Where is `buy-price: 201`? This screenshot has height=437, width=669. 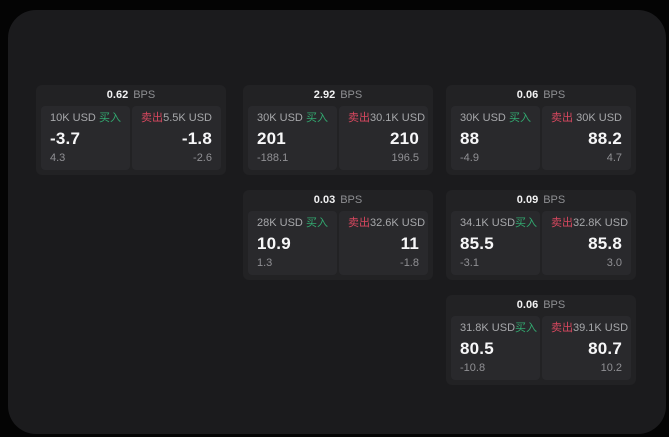
buy-price: 201 is located at coordinates (271, 138).